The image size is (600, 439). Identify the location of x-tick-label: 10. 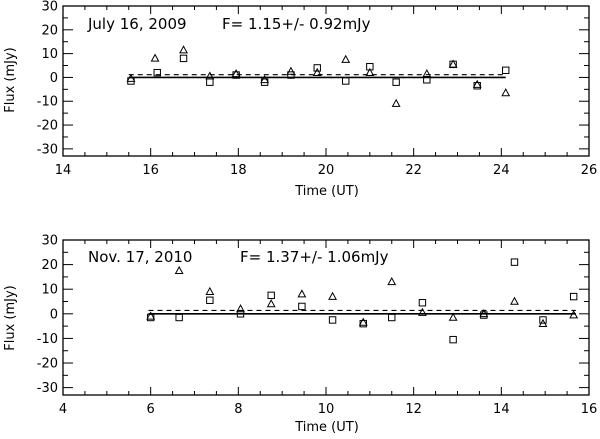
(326, 409).